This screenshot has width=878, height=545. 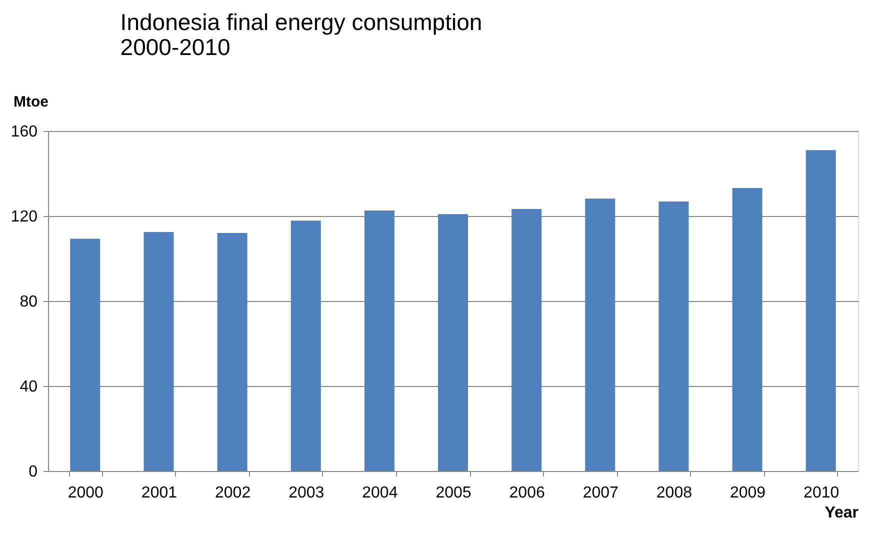 I want to click on y-tick-label: 40, so click(x=29, y=387).